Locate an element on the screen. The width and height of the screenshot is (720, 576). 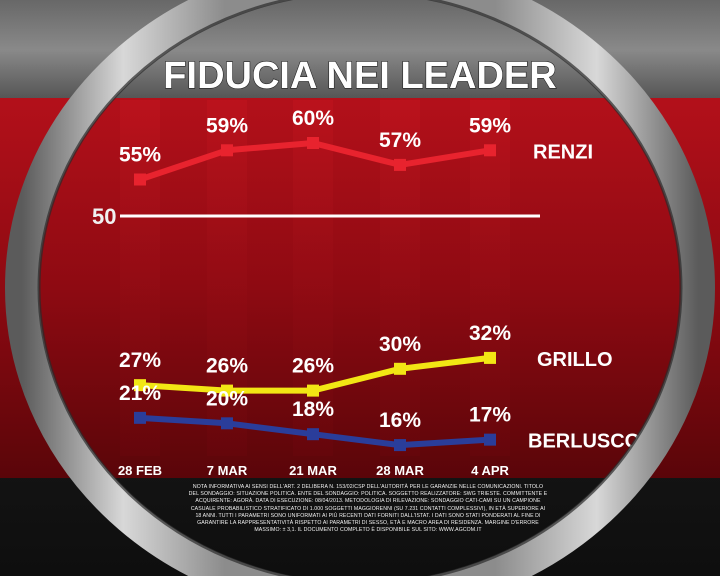
x-tick-label: 21 MAR is located at coordinates (313, 470).